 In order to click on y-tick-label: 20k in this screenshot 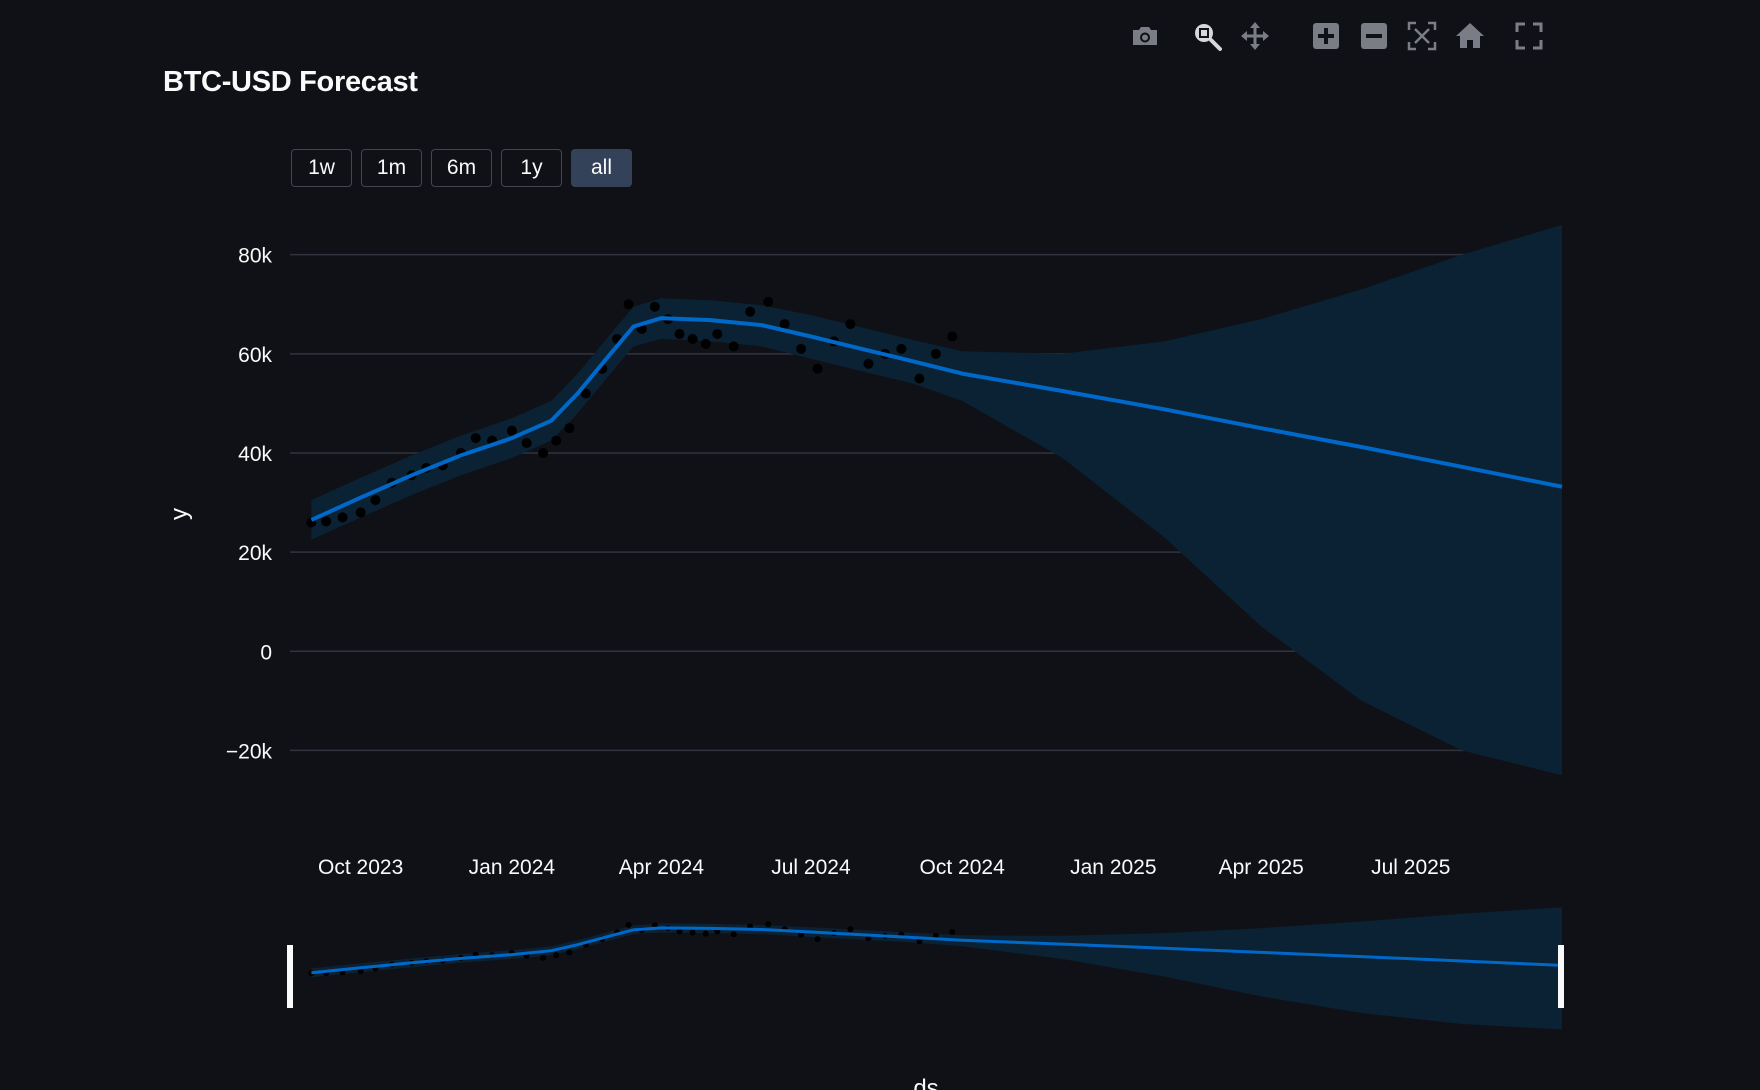, I will do `click(255, 553)`.